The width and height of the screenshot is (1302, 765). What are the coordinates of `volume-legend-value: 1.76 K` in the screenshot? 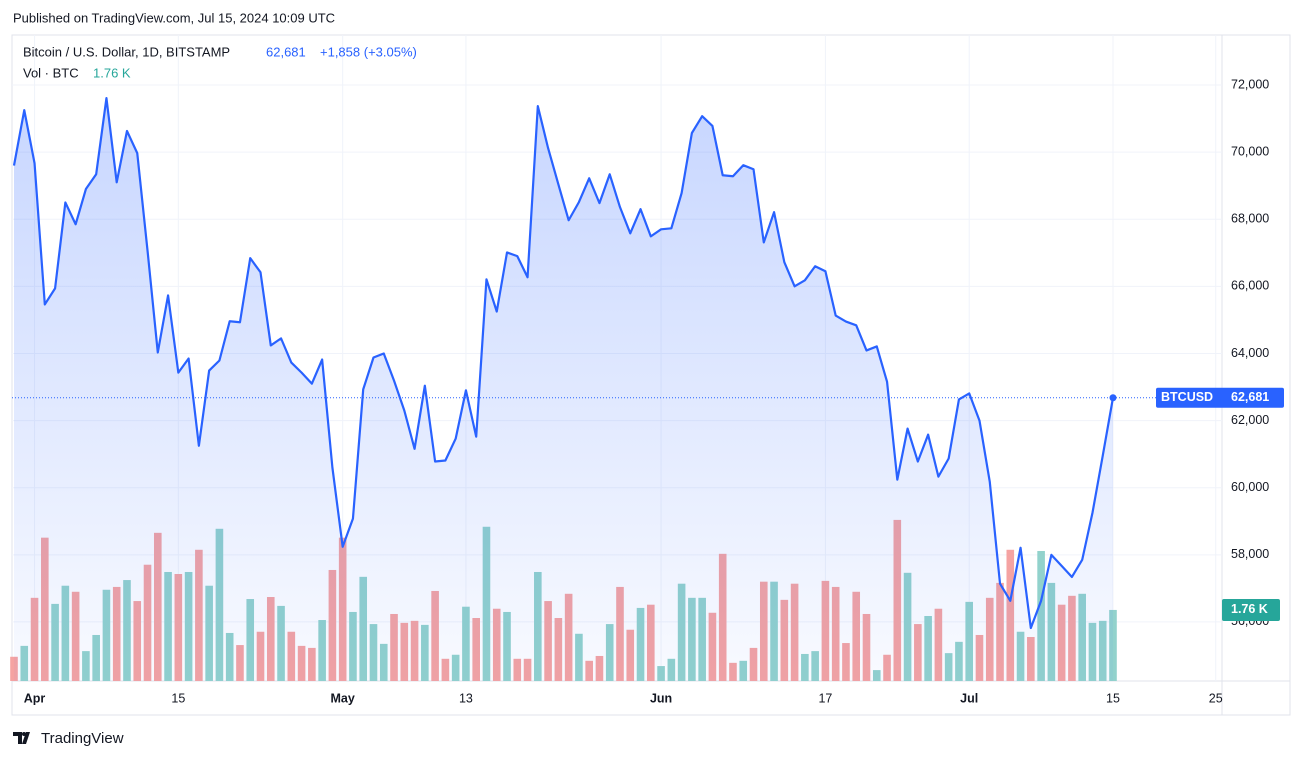 It's located at (112, 72).